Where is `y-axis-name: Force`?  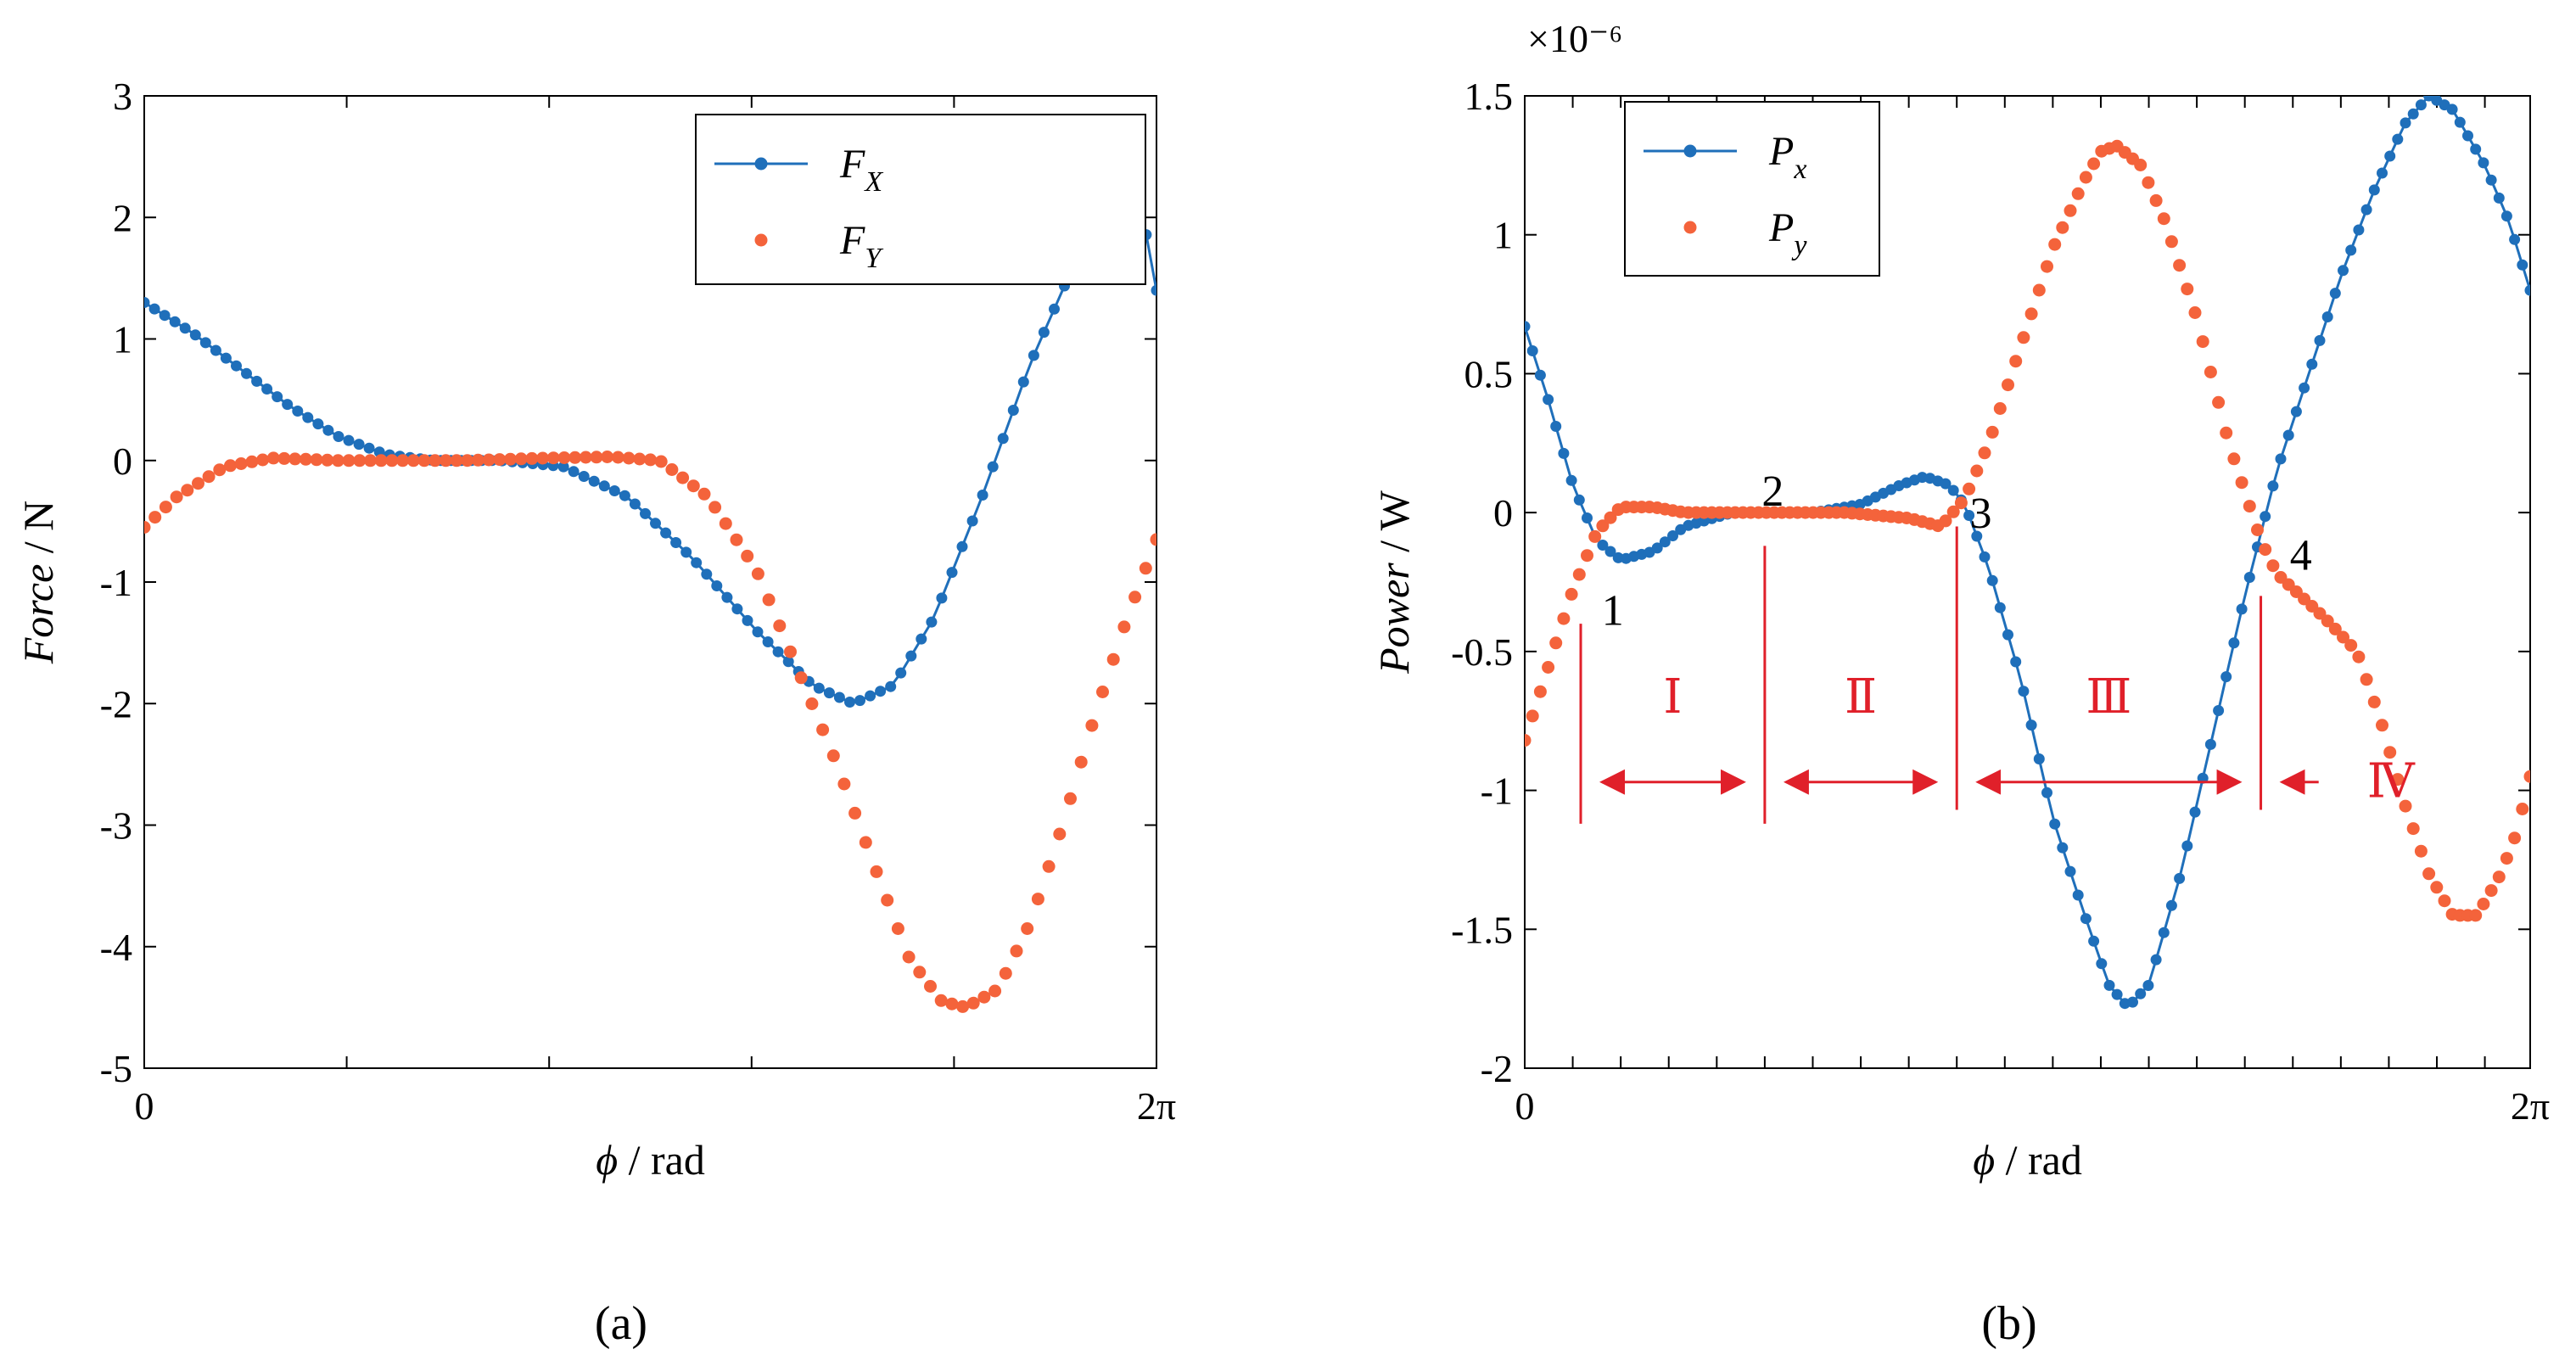 y-axis-name: Force is located at coordinates (38, 615).